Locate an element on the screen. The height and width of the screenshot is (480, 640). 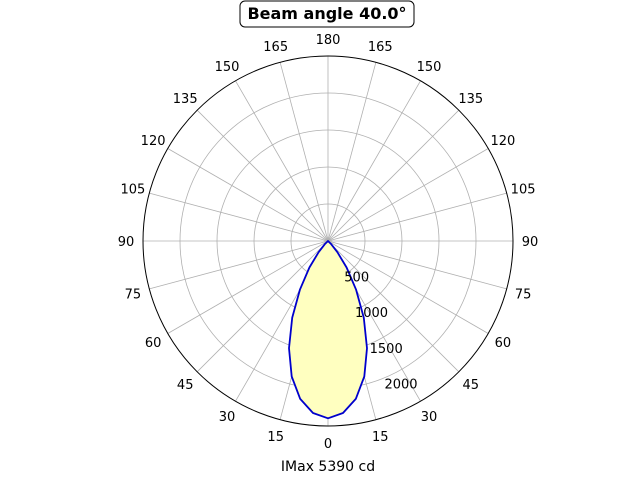
radial-tick-label: 1500 is located at coordinates (386, 349).